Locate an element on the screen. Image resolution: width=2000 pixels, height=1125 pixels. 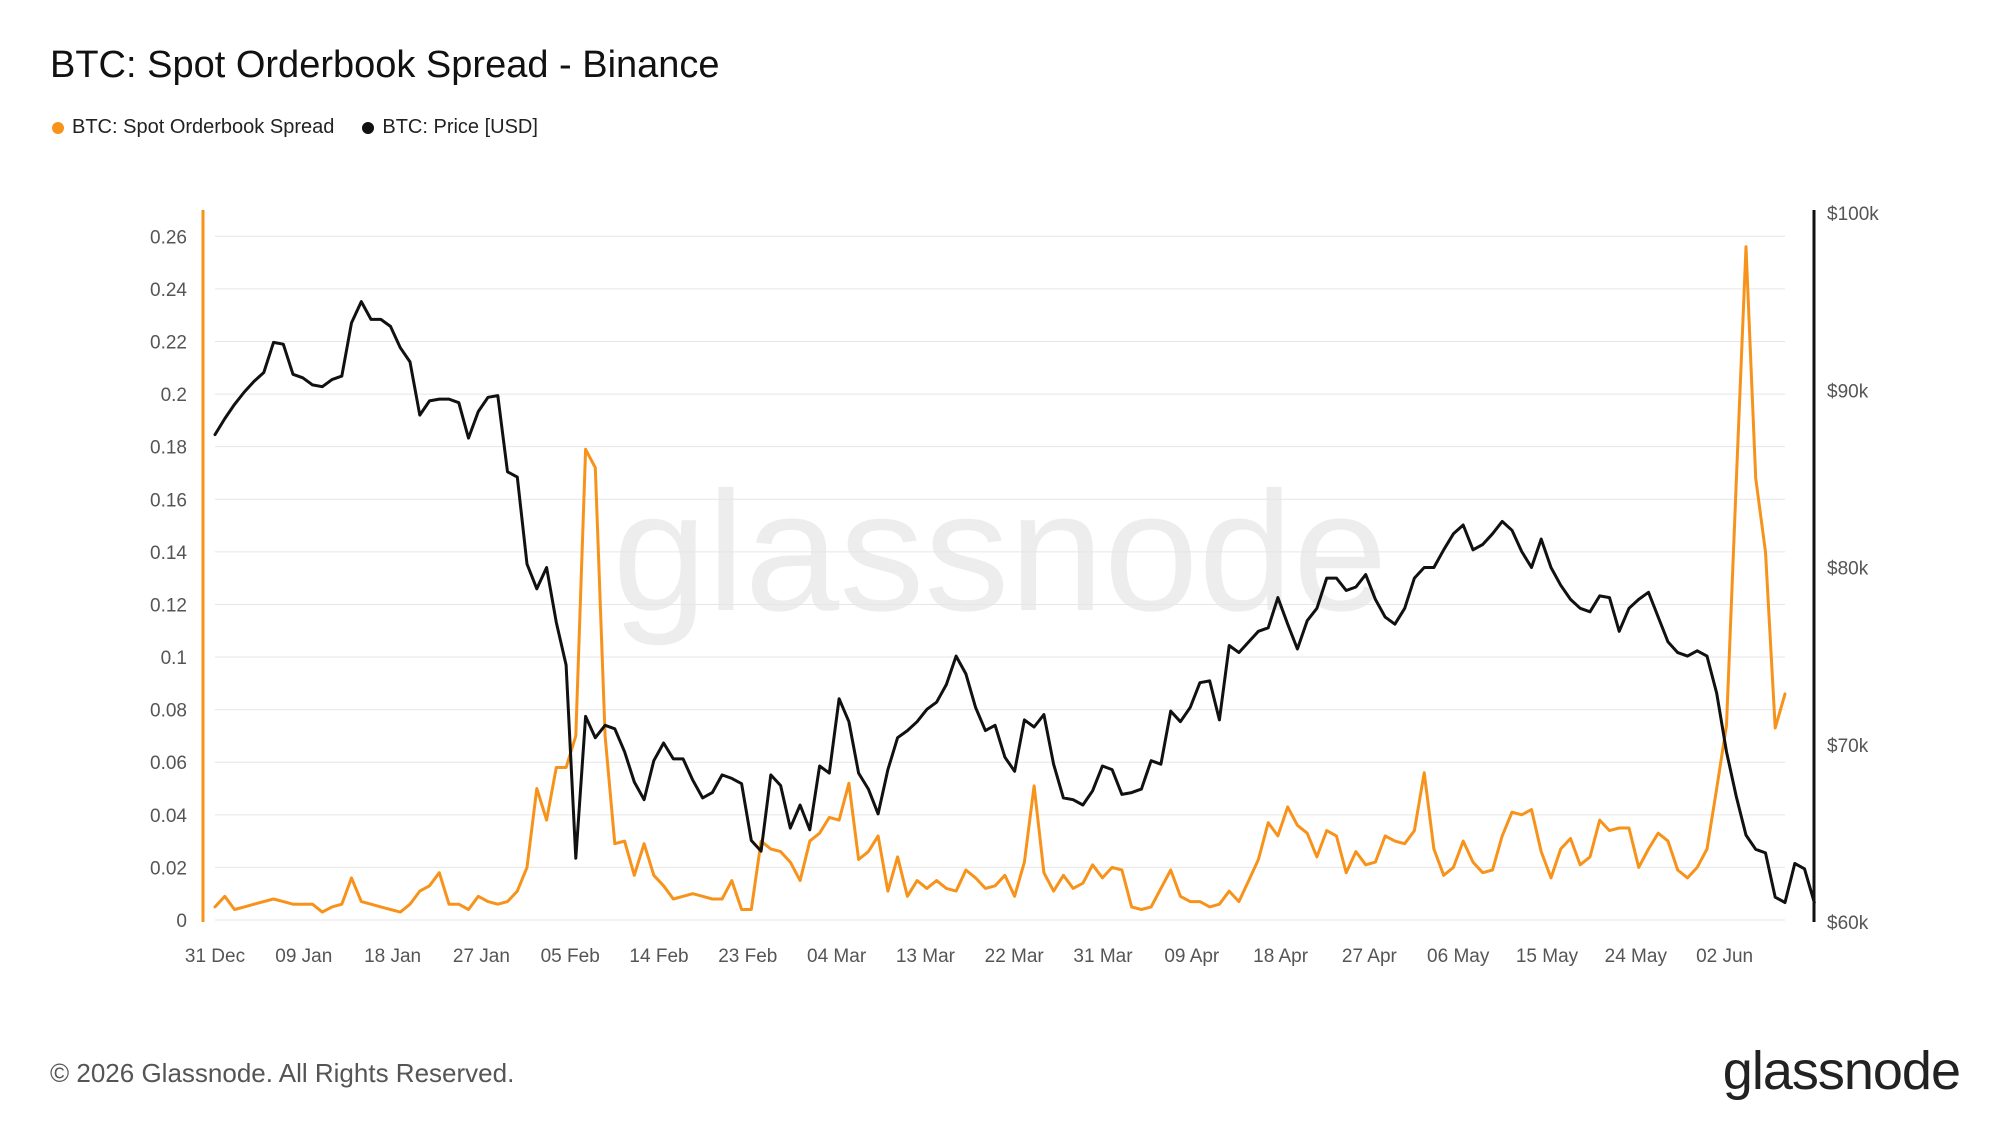
y-right-tick-label: $70k is located at coordinates (1848, 746).